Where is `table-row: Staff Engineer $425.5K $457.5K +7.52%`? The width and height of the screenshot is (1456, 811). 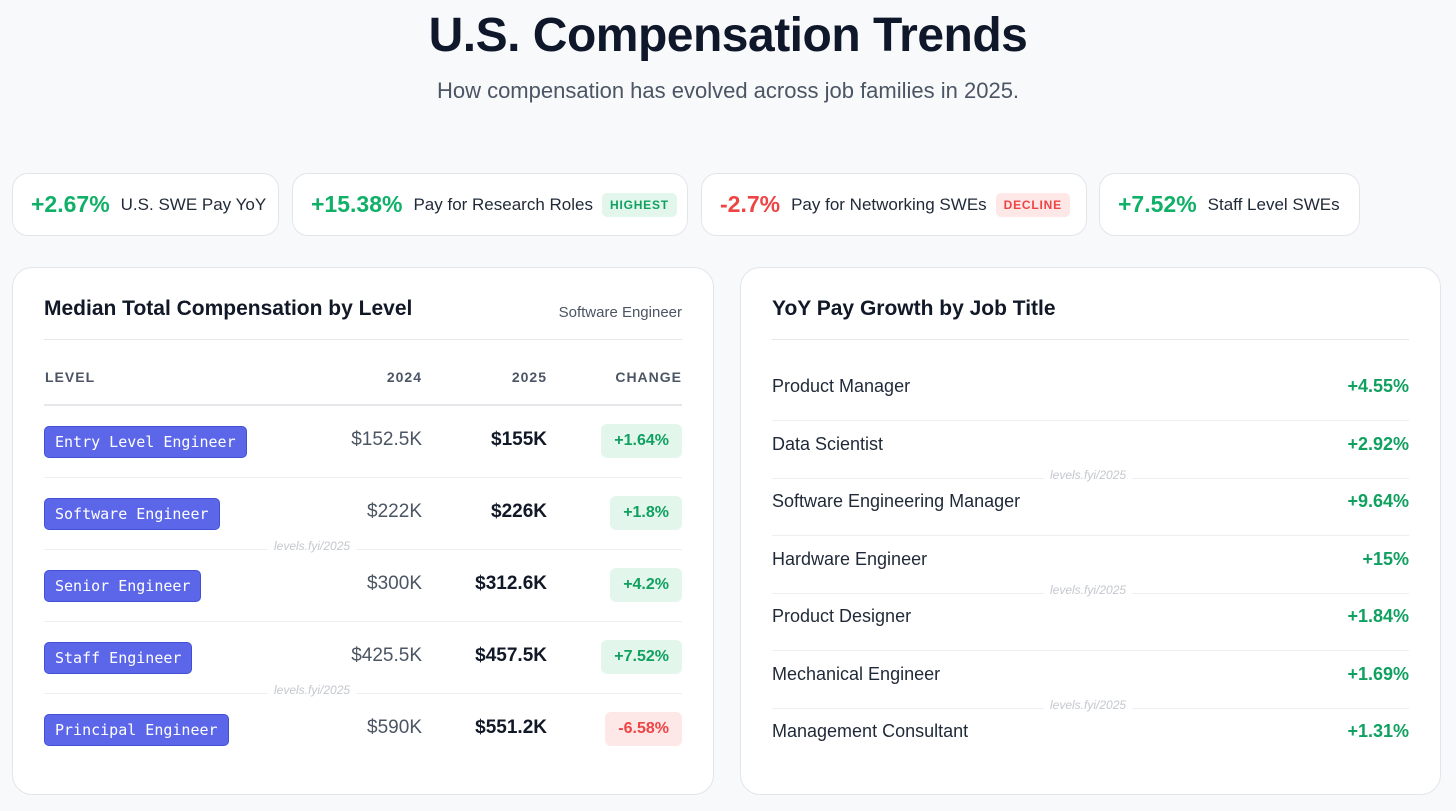 table-row: Staff Engineer $425.5K $457.5K +7.52% is located at coordinates (363, 658).